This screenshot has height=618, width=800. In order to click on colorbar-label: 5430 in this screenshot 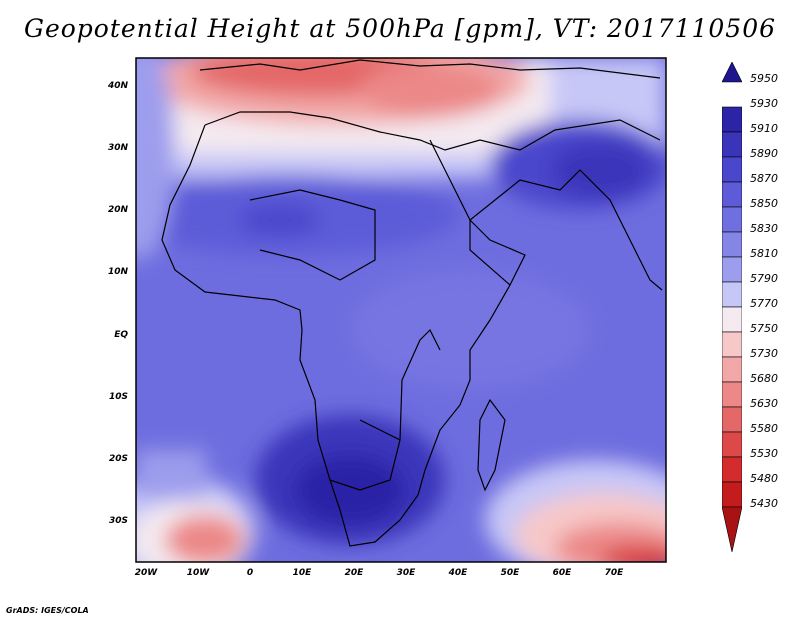, I will do `click(764, 503)`.